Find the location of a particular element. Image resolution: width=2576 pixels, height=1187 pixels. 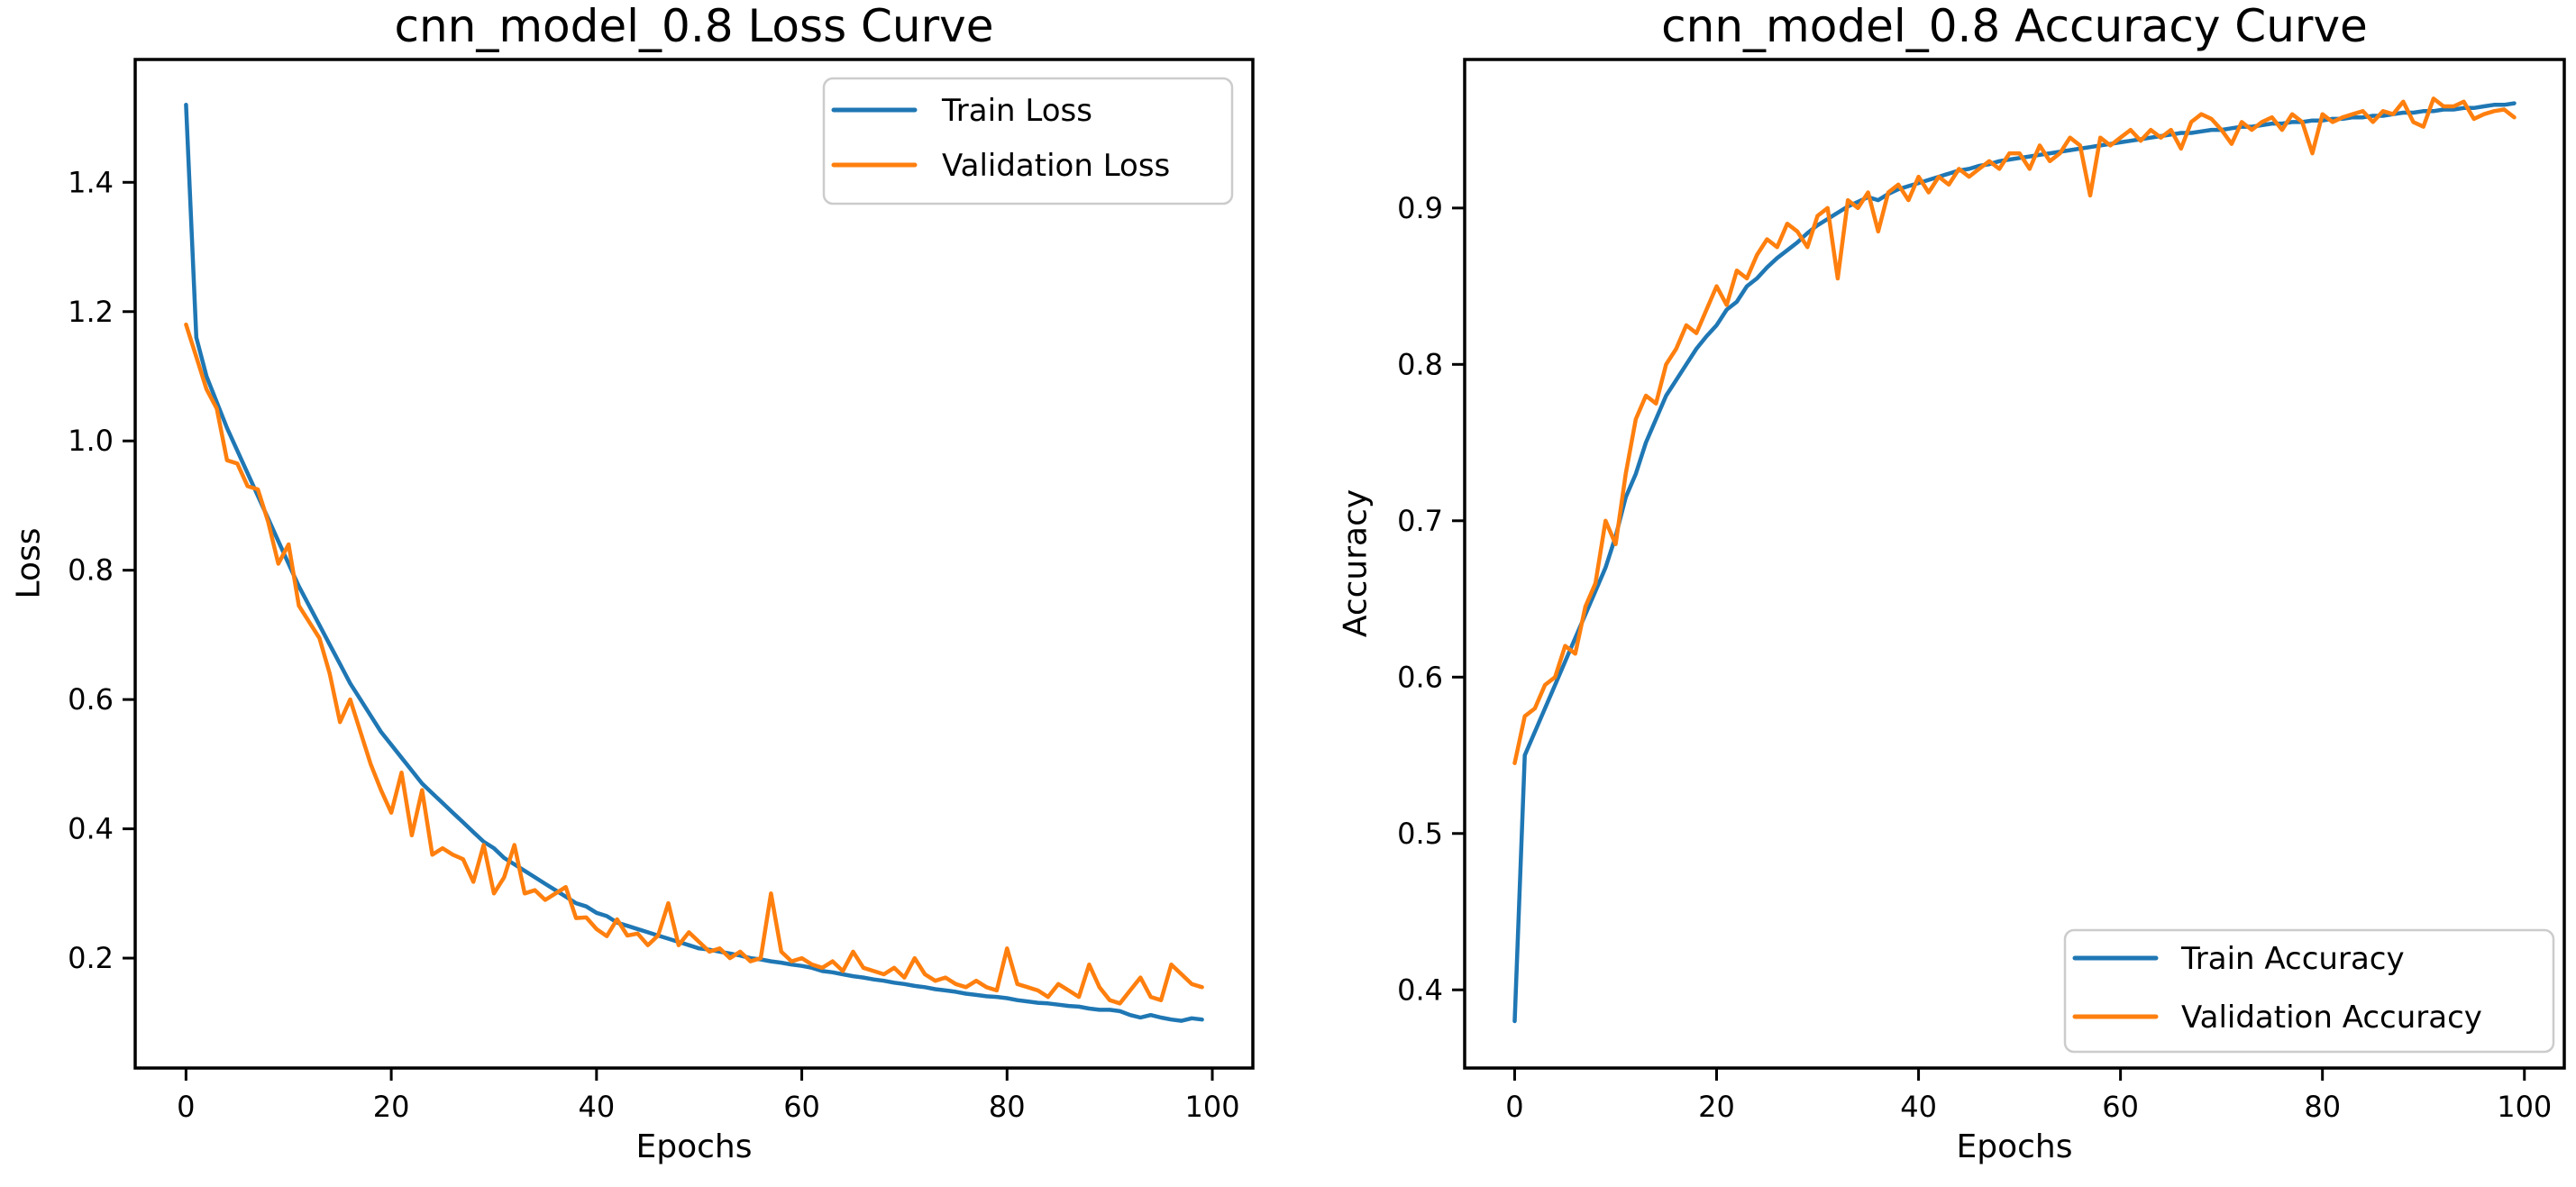

left-chart-ylabel: Loss is located at coordinates (29, 563).